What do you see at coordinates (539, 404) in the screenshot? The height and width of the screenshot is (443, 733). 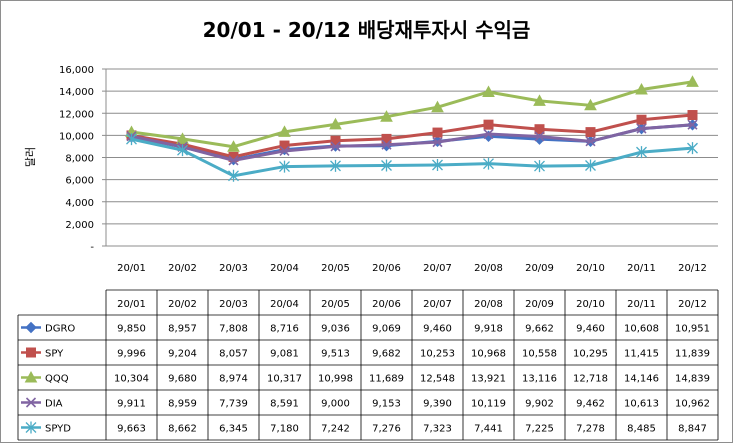 I see `table-value-cell: 9,902` at bounding box center [539, 404].